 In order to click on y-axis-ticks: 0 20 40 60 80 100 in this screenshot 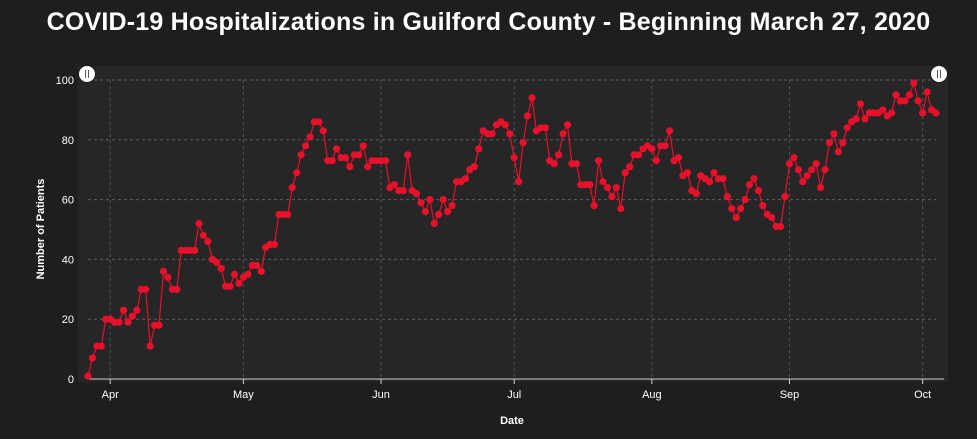, I will do `click(65, 230)`.